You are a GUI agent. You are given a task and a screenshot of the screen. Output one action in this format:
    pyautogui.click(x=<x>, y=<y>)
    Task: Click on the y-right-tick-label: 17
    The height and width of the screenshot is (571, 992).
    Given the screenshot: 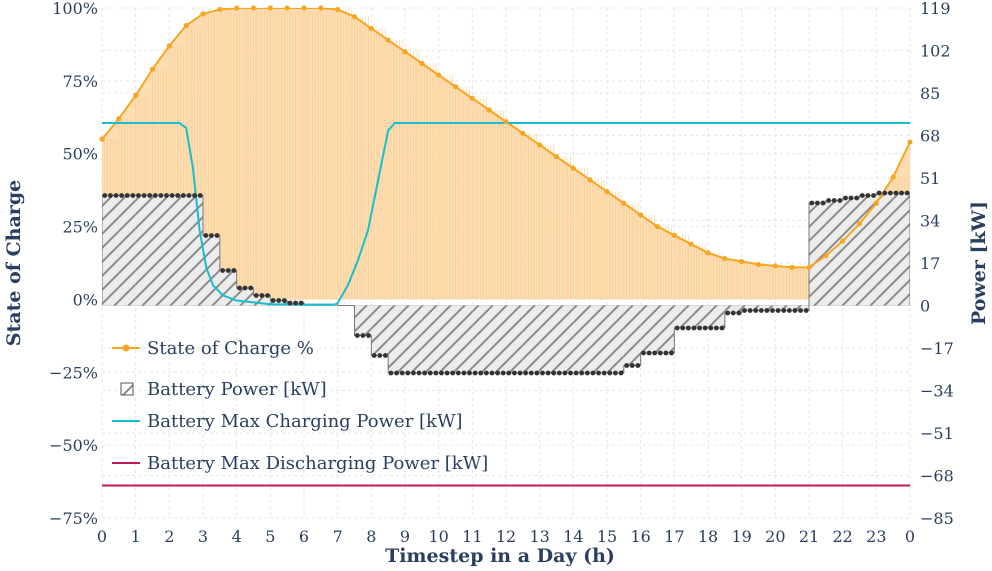 What is the action you would take?
    pyautogui.click(x=930, y=263)
    